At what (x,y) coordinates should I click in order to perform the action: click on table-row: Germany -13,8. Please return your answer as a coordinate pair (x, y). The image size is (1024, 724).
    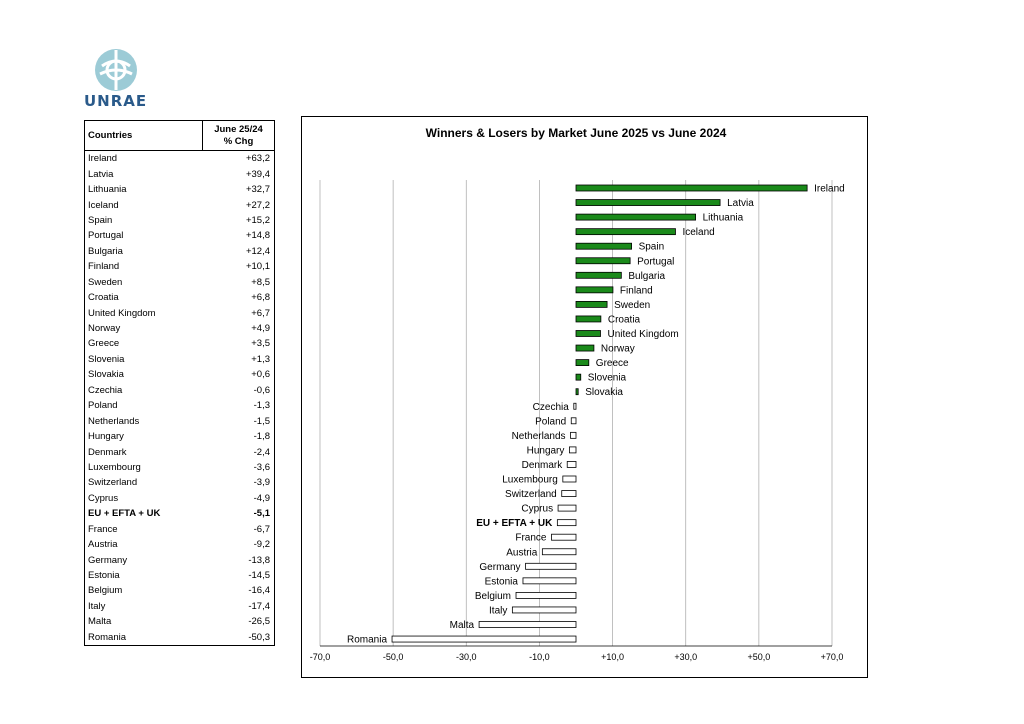
    Looking at the image, I should click on (179, 559).